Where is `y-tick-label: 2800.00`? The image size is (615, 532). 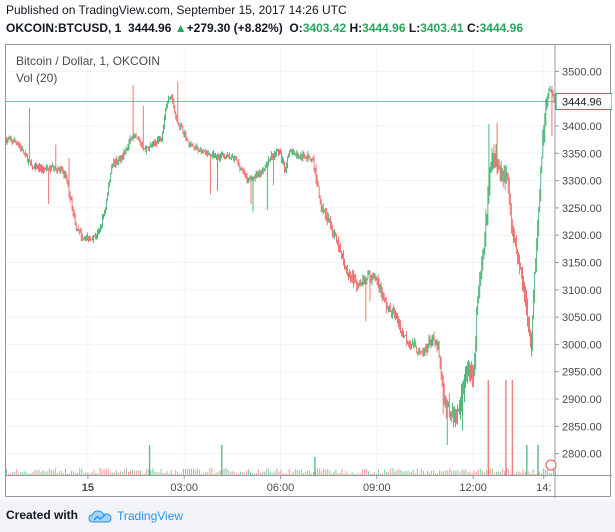
y-tick-label: 2800.00 is located at coordinates (582, 455).